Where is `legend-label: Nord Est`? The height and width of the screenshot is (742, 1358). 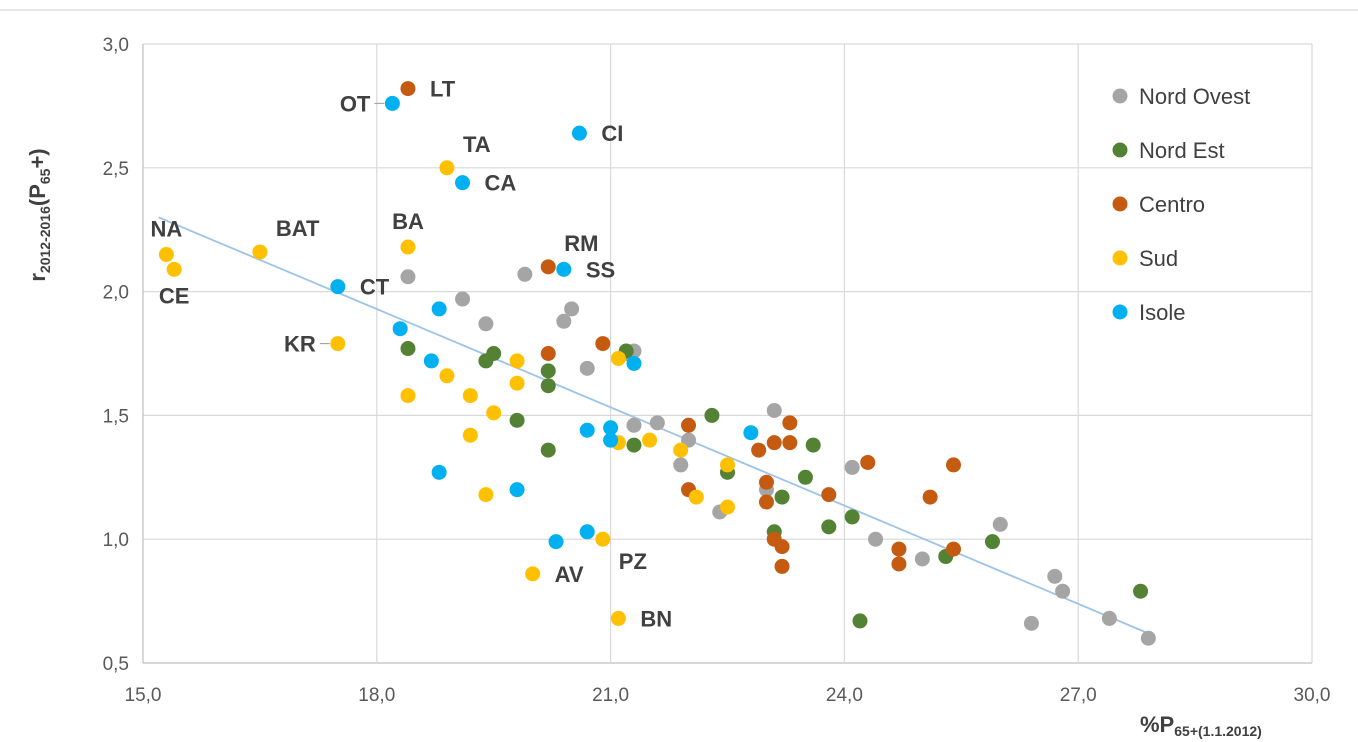
legend-label: Nord Est is located at coordinates (1182, 150).